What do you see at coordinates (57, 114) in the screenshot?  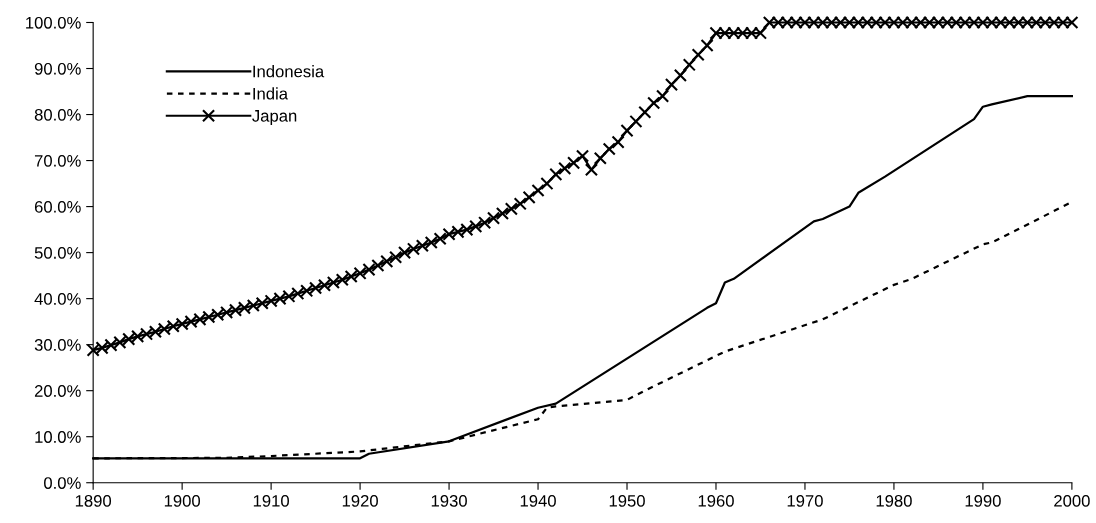 I see `y-tick-label: 80.0%` at bounding box center [57, 114].